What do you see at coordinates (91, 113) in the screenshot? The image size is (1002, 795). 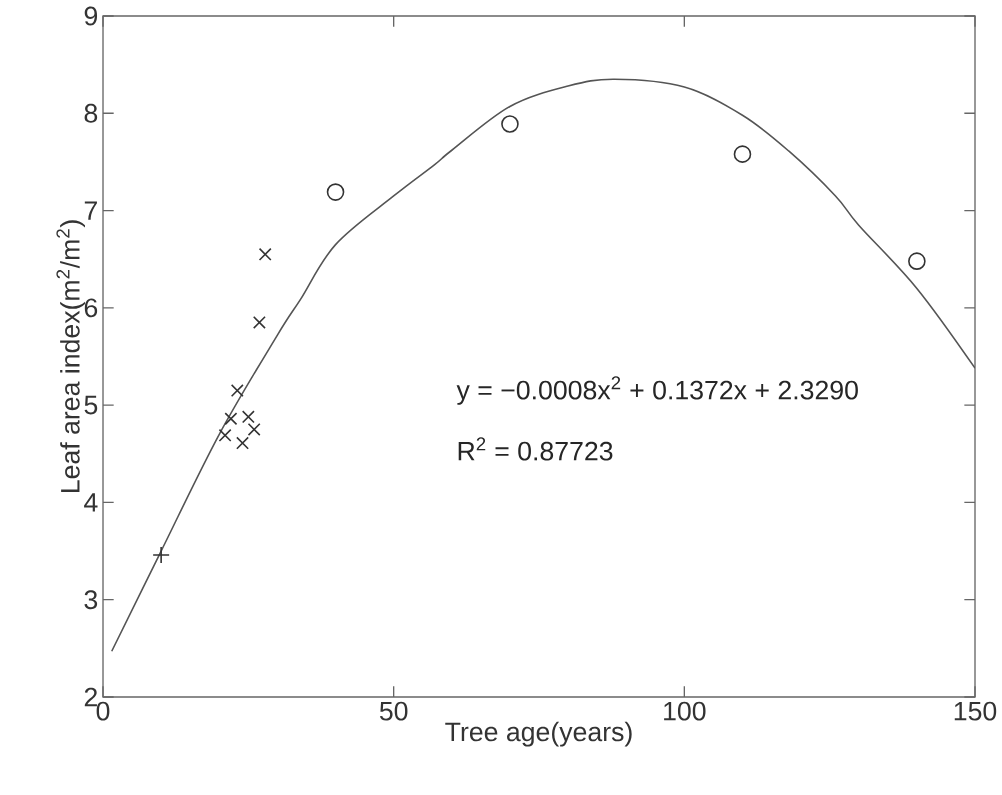 I see `y-tick-label: 8` at bounding box center [91, 113].